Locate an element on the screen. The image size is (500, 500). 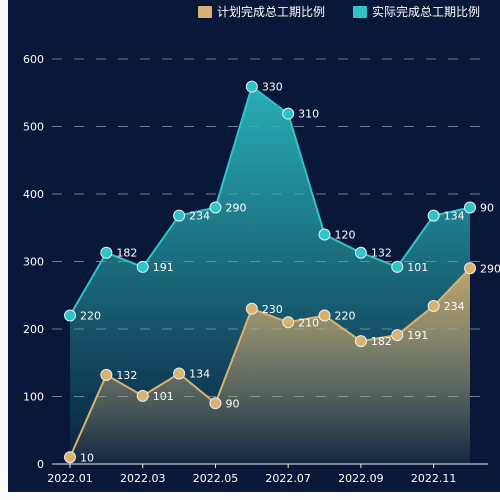
bottom-border is located at coordinates (250, 496).